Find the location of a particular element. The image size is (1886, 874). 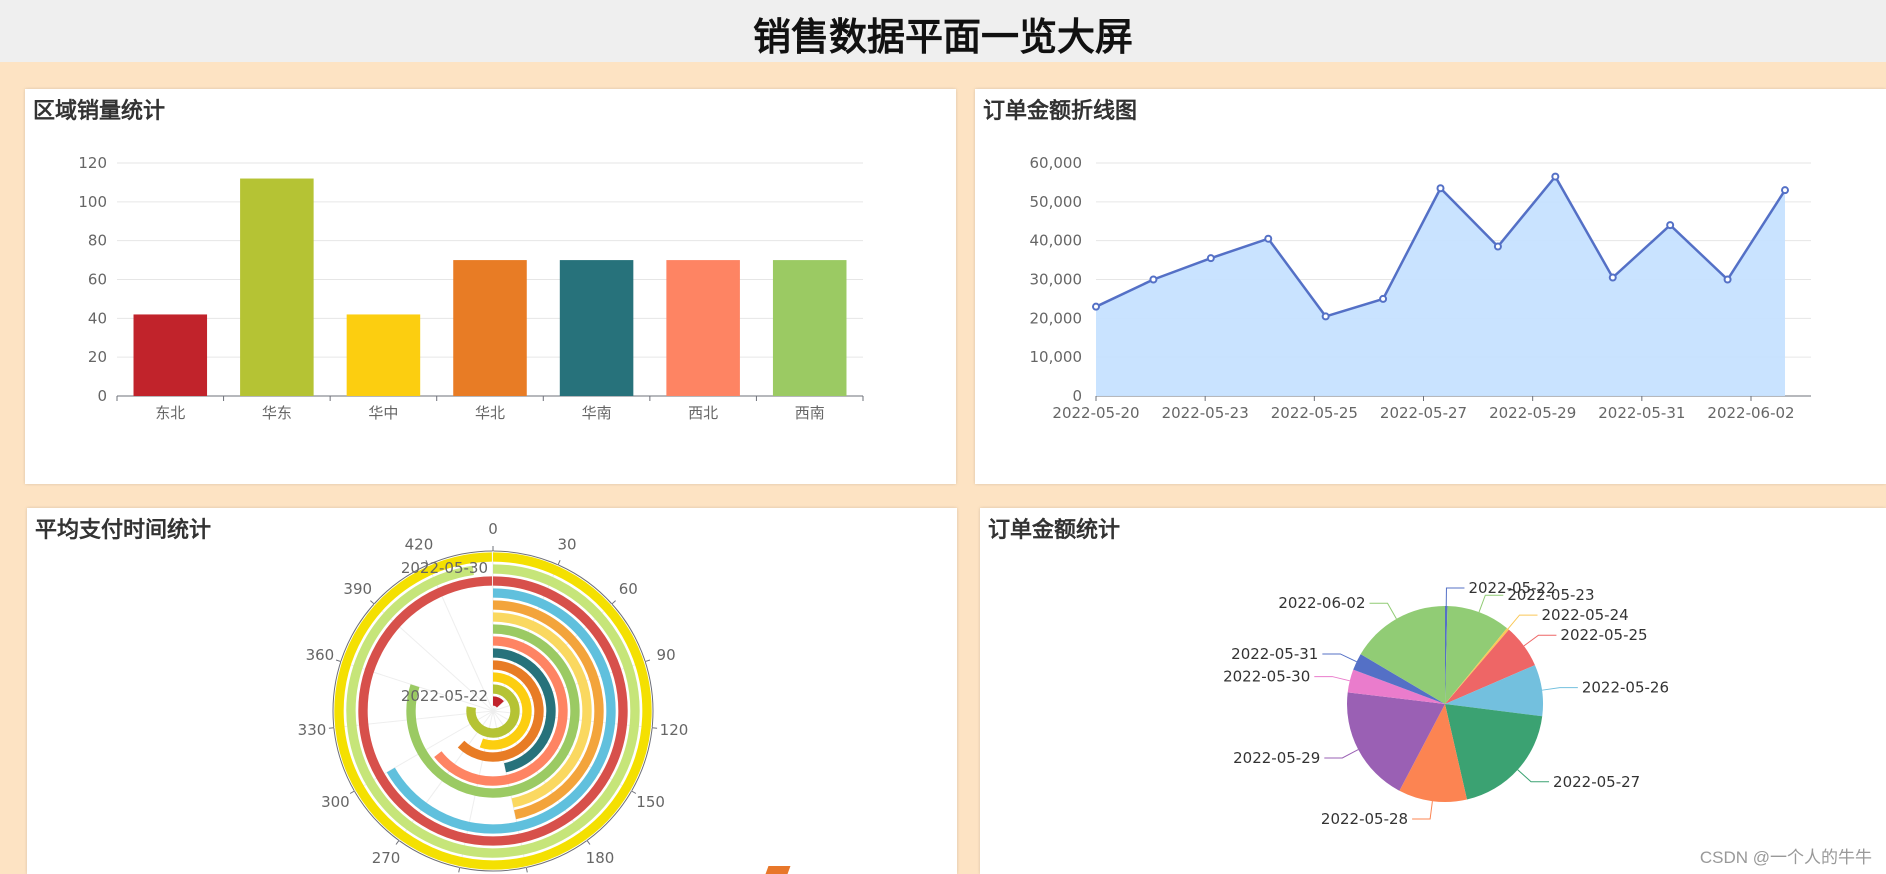

pie-label: 2022-05-24 is located at coordinates (1585, 615).